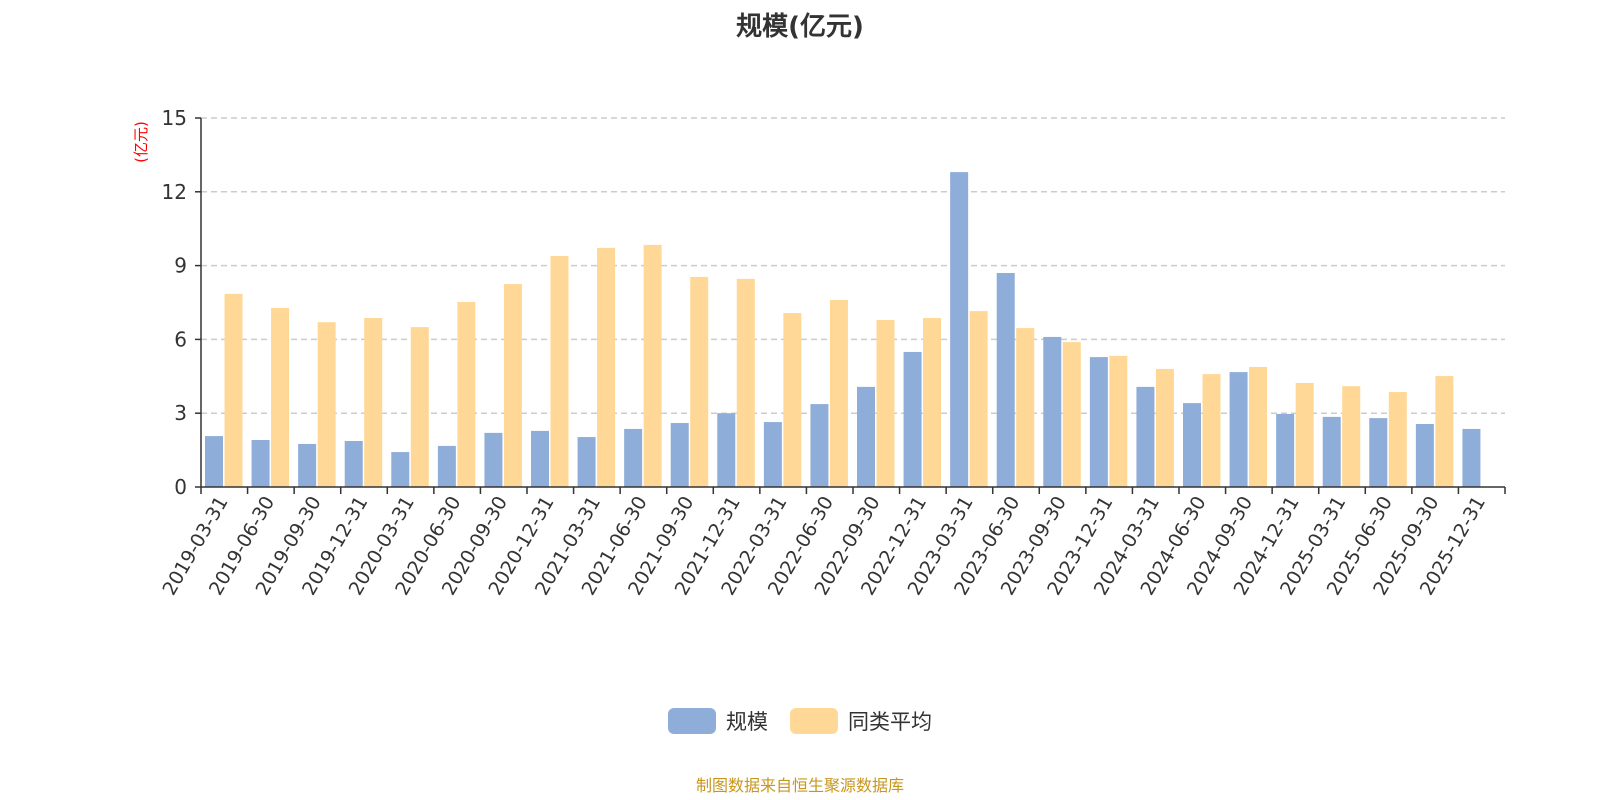 This screenshot has width=1600, height=800. What do you see at coordinates (799, 785) in the screenshot?
I see `source-footer: 制图数据来自恒生聚源数据库` at bounding box center [799, 785].